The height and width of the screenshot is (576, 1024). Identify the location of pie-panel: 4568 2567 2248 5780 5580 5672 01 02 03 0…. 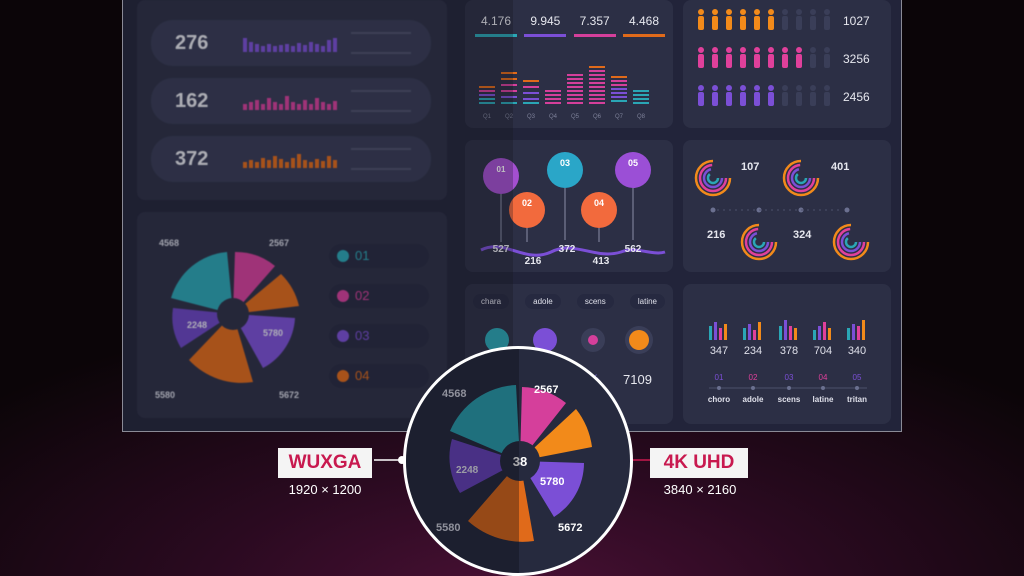
(292, 315).